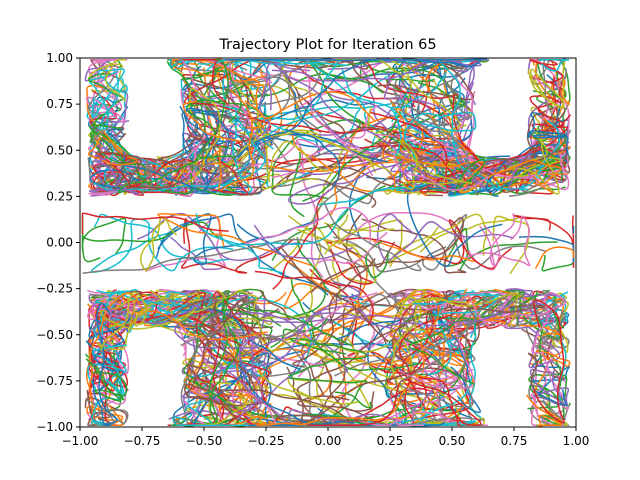 The width and height of the screenshot is (640, 480). Describe the element at coordinates (54, 335) in the screenshot. I see `y-tick-label: −0.50` at that location.